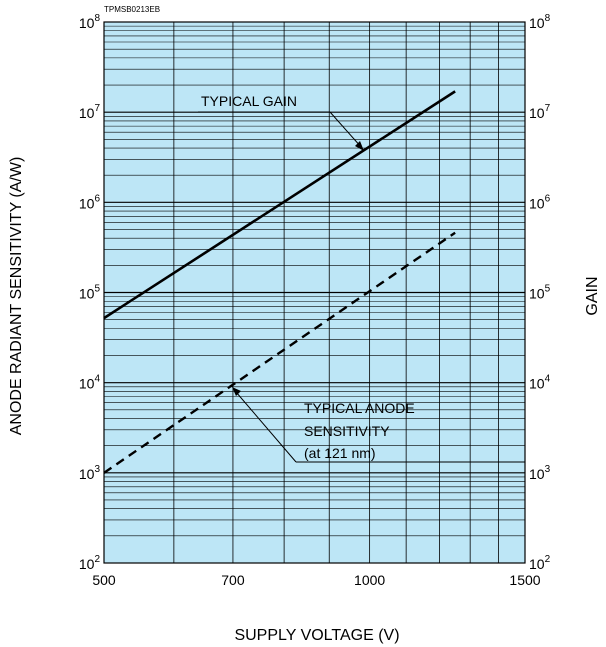 Image resolution: width=606 pixels, height=647 pixels. I want to click on x-axis-title: SUPPLY VOLTAGE (V), so click(316, 635).